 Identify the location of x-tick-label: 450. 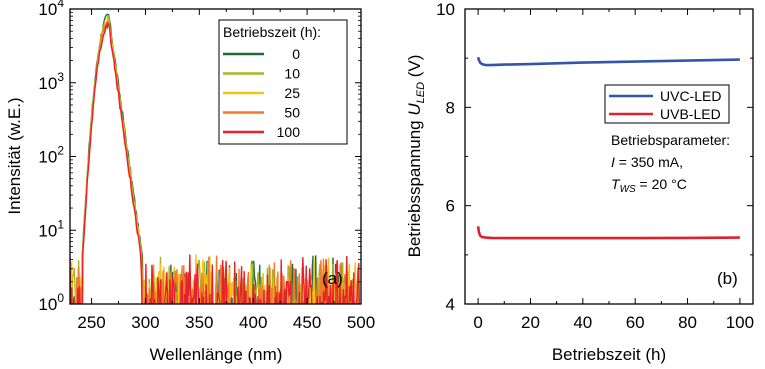
(307, 322).